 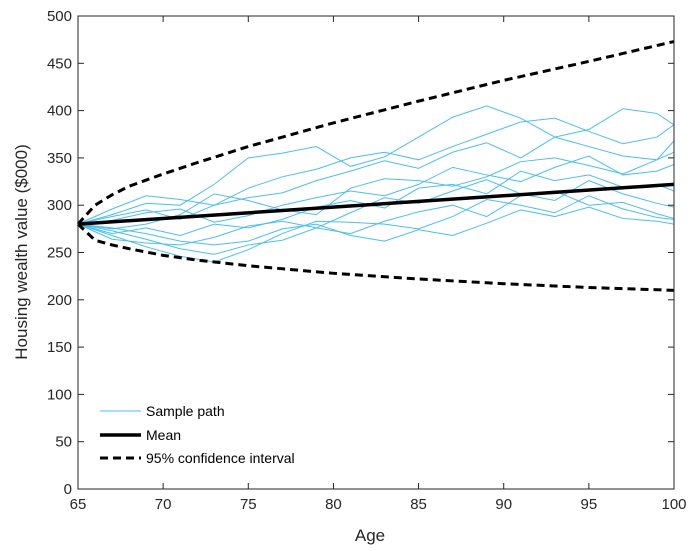 I want to click on x-tick-label: 95, so click(x=589, y=504).